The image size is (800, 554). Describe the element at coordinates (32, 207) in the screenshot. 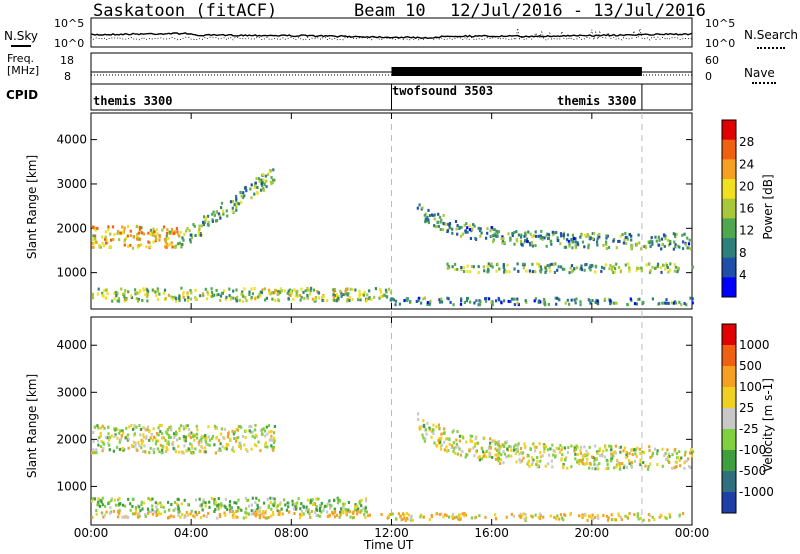

I see `power-ylabel: Slant Range [km]` at that location.